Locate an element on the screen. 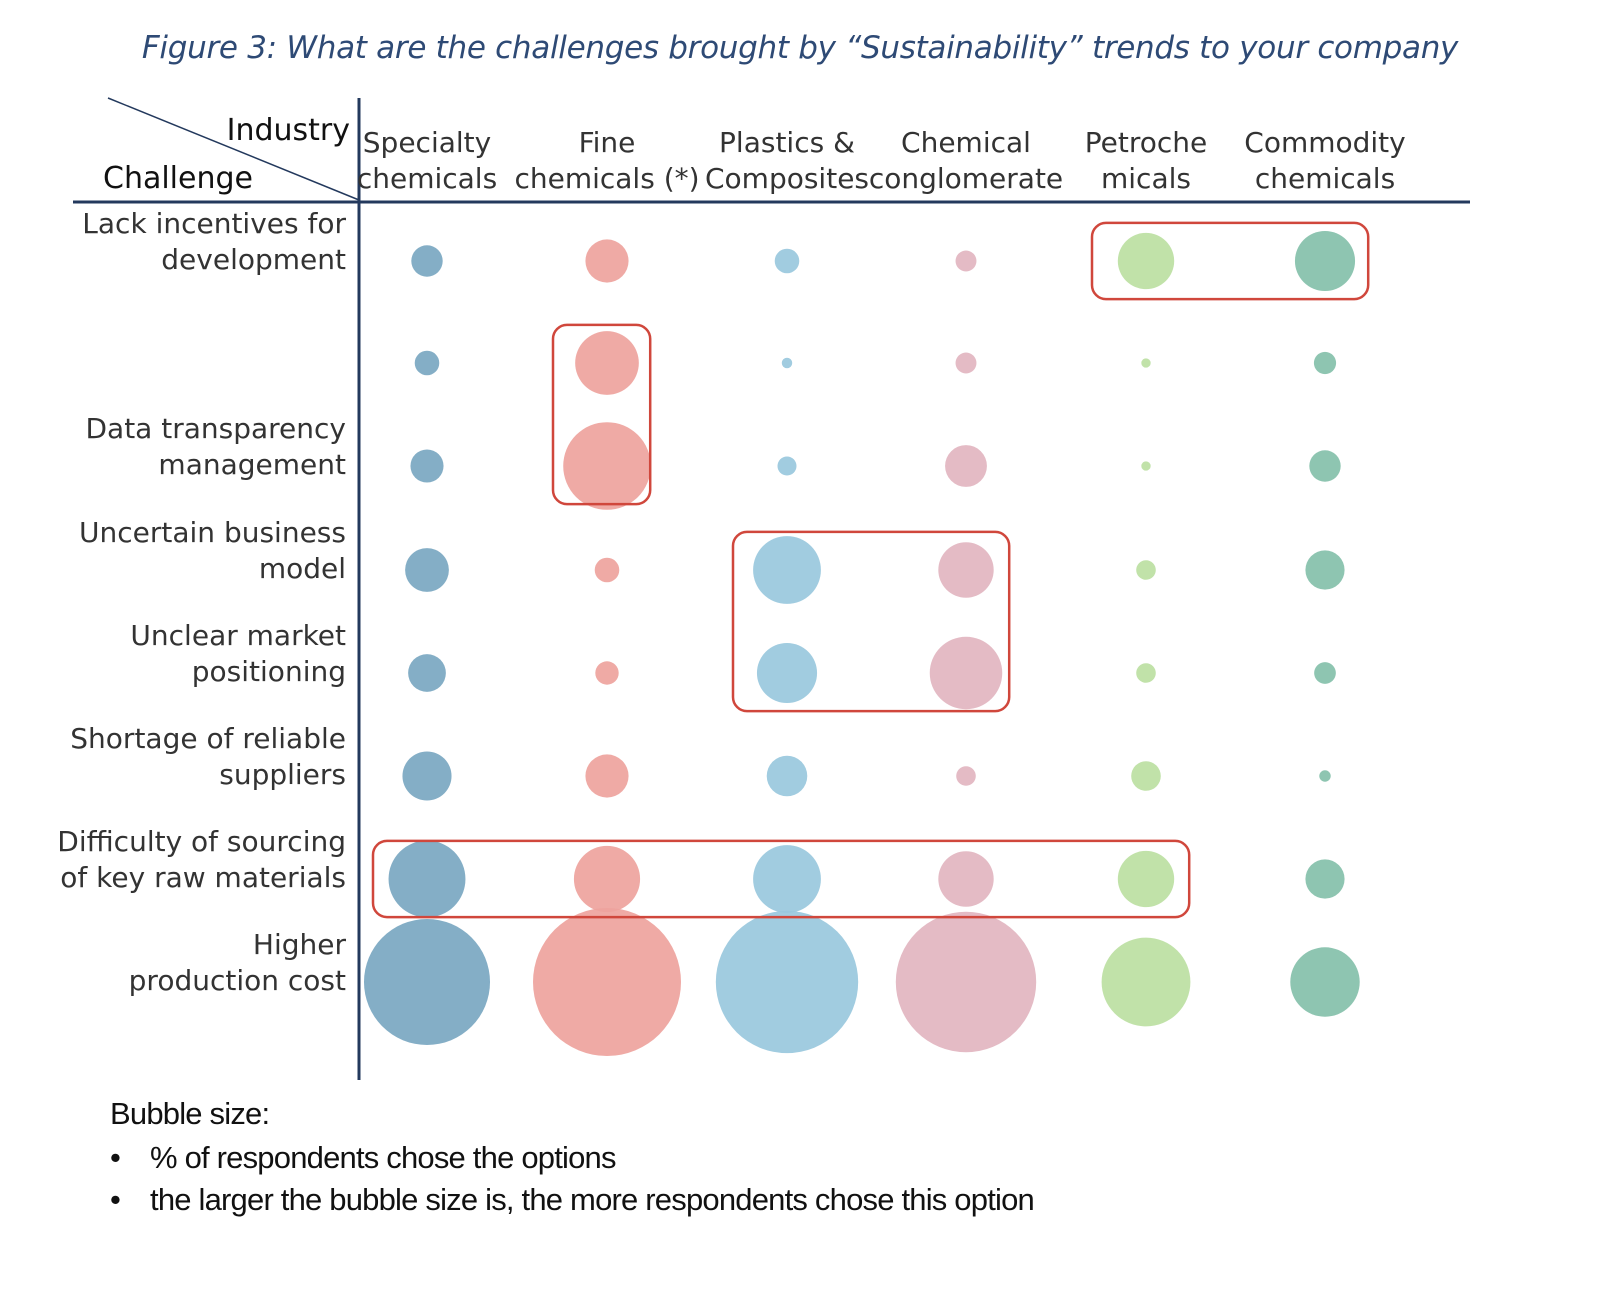 The width and height of the screenshot is (1600, 1292). column-header-label: Fine is located at coordinates (607, 142).